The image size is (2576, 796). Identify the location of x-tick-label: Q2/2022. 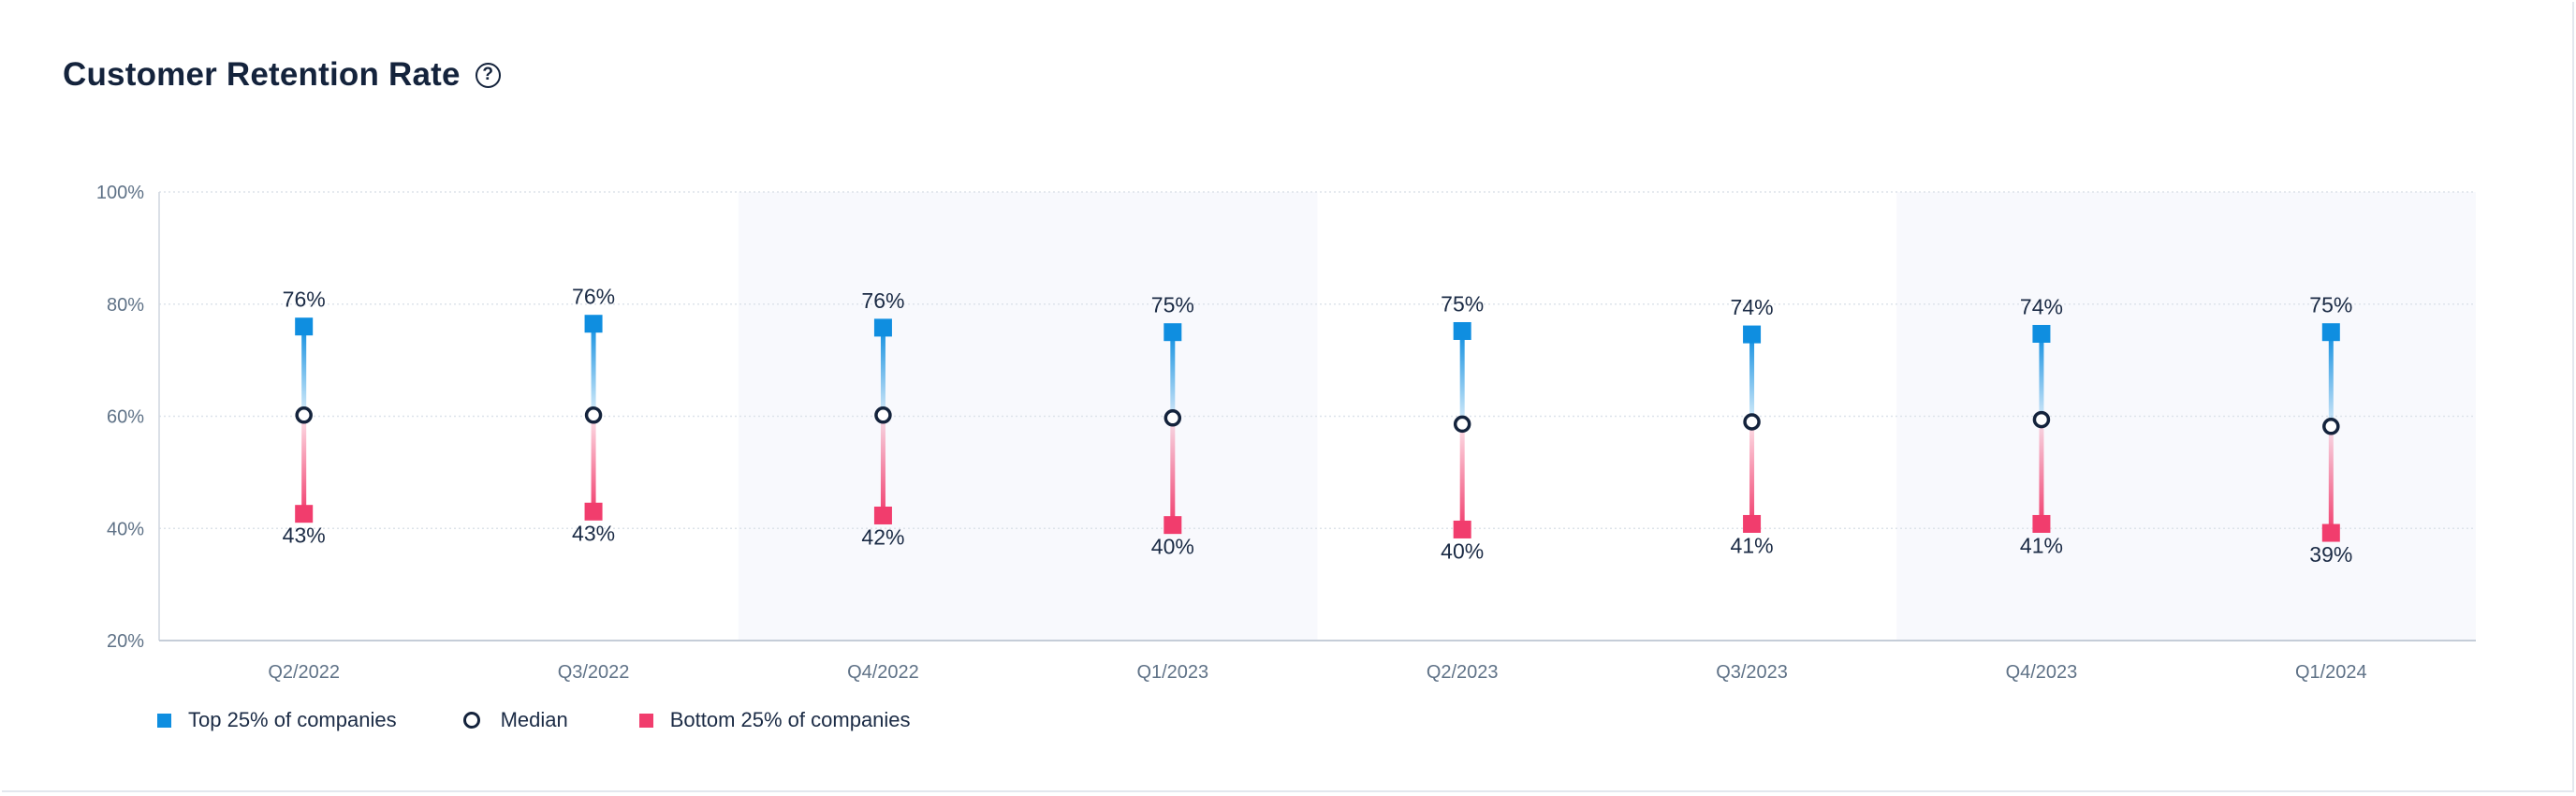
(304, 672).